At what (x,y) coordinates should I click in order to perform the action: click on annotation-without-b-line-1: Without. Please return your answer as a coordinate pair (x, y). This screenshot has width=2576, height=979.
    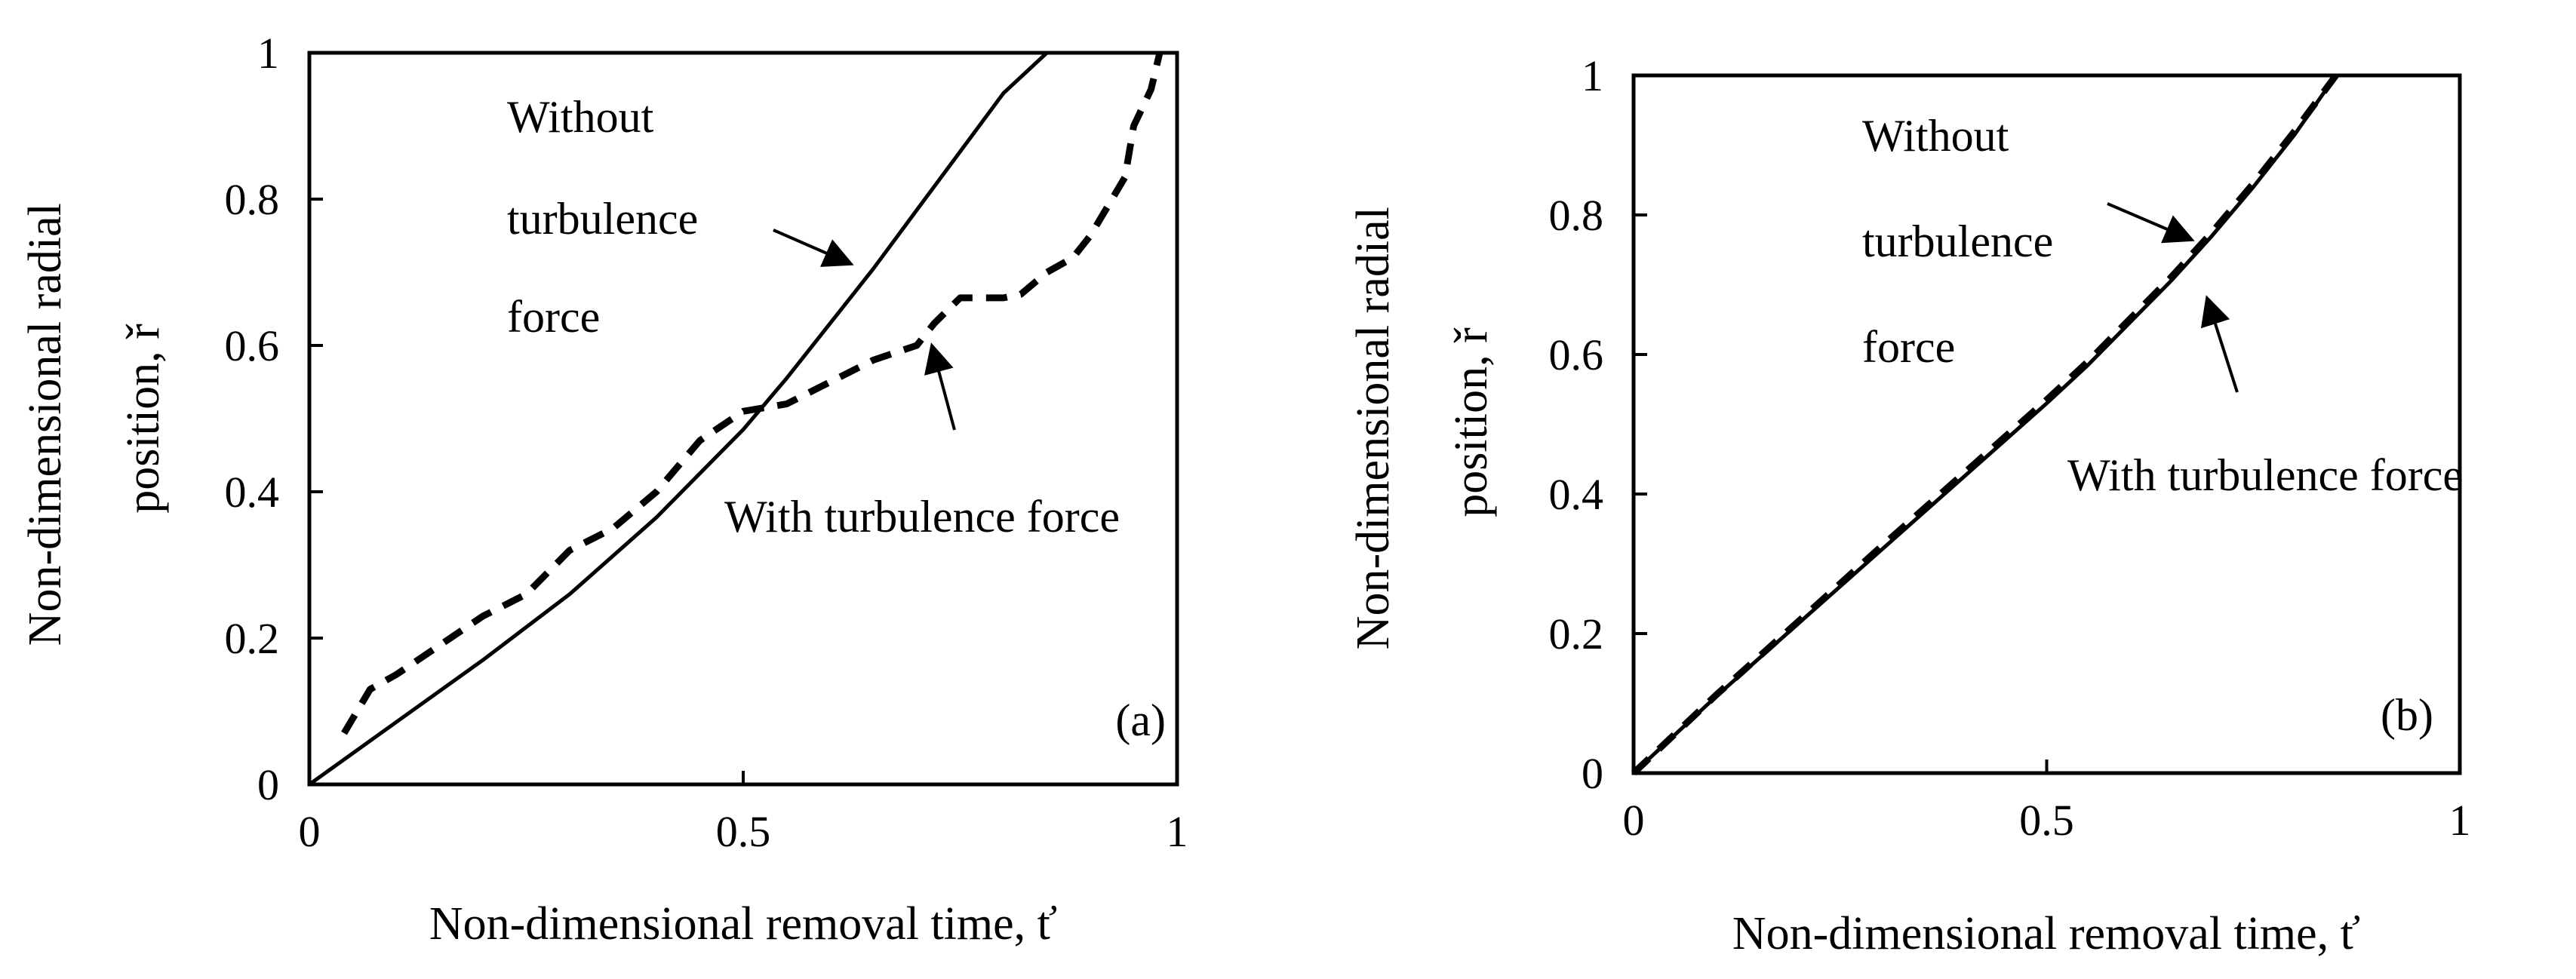
    Looking at the image, I should click on (1935, 136).